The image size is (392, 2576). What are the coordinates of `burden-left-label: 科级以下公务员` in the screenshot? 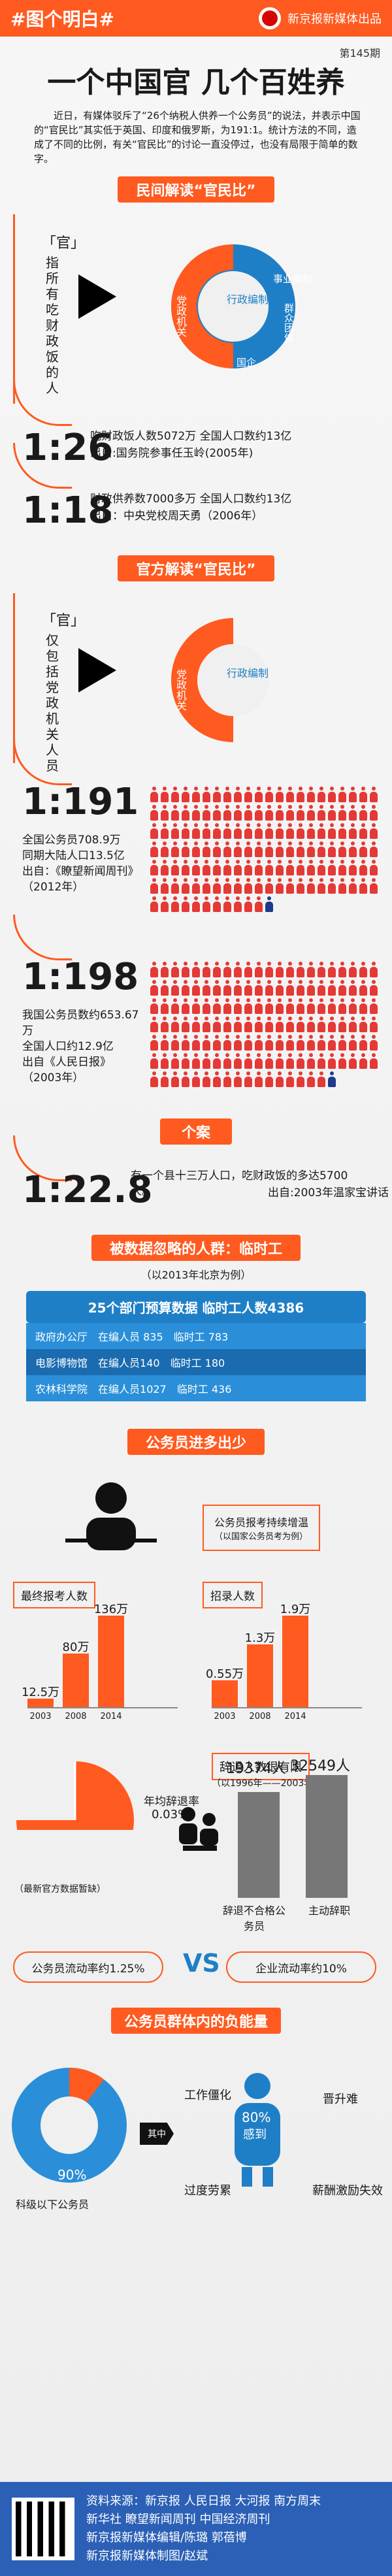 It's located at (53, 2204).